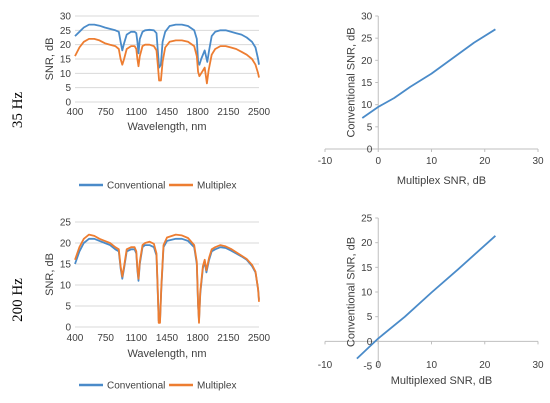 This screenshot has height=403, width=550. What do you see at coordinates (68, 328) in the screenshot?
I see `chart-bl-ytick-label: 0` at bounding box center [68, 328].